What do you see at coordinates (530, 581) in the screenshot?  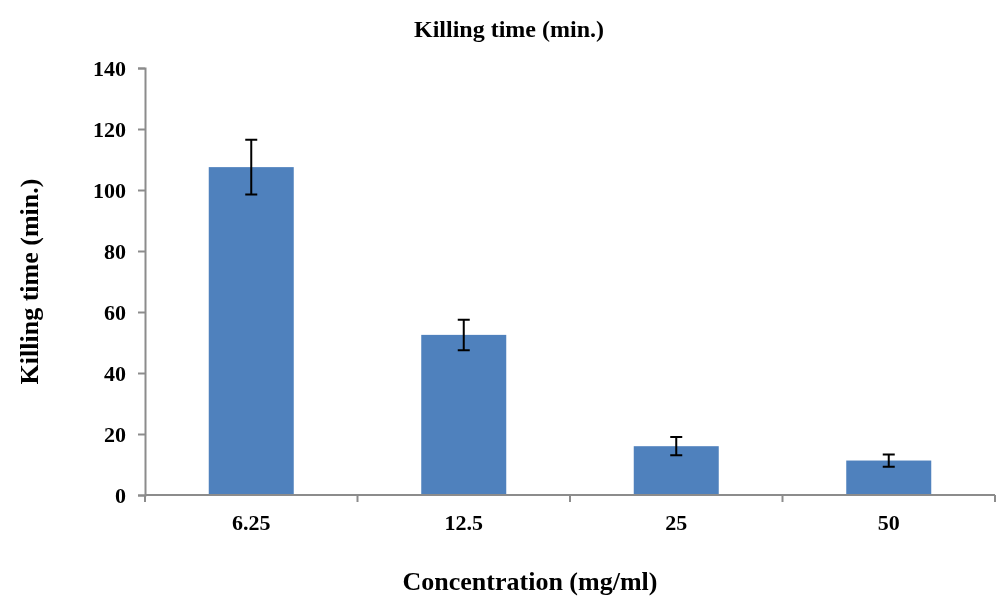 I see `x-axis-title: Concentration (mg/ml)` at bounding box center [530, 581].